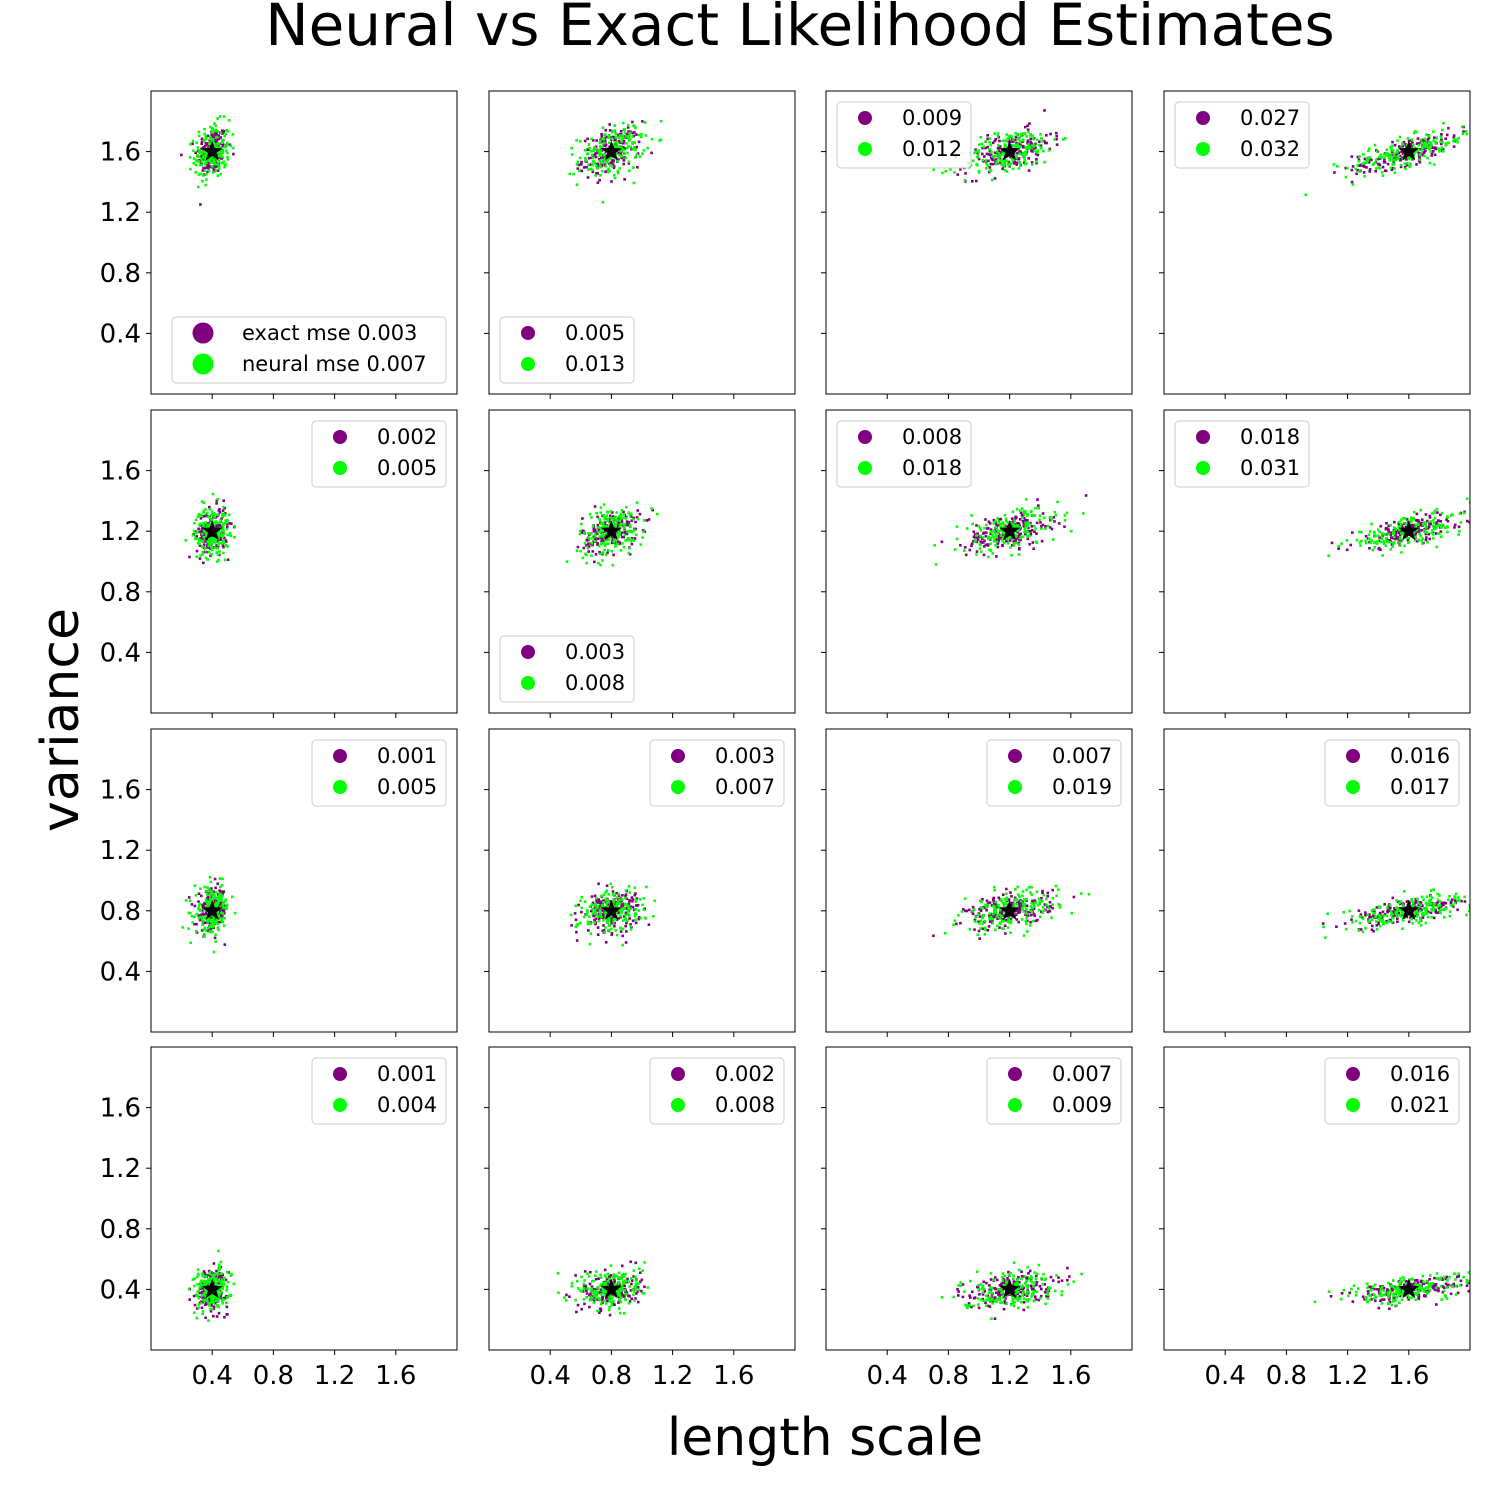 The image size is (1500, 1500). What do you see at coordinates (120, 912) in the screenshot?
I see `y-tick-label: 0.8` at bounding box center [120, 912].